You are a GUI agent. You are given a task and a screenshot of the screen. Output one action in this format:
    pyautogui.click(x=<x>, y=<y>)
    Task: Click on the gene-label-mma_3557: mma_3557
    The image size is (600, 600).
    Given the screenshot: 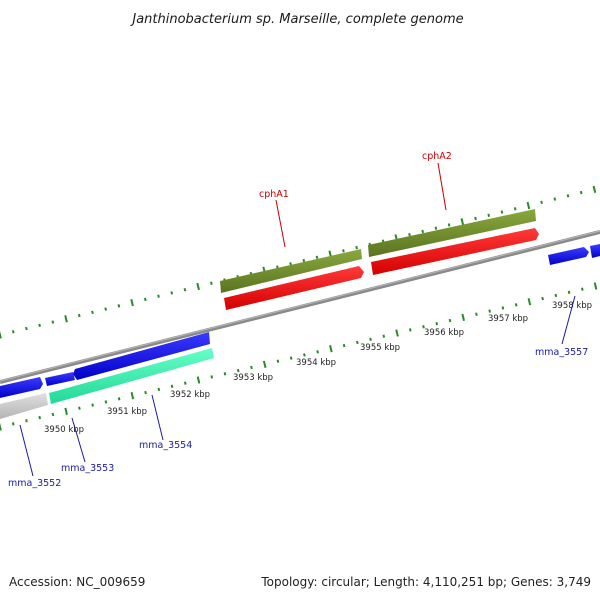 What is the action you would take?
    pyautogui.click(x=561, y=352)
    